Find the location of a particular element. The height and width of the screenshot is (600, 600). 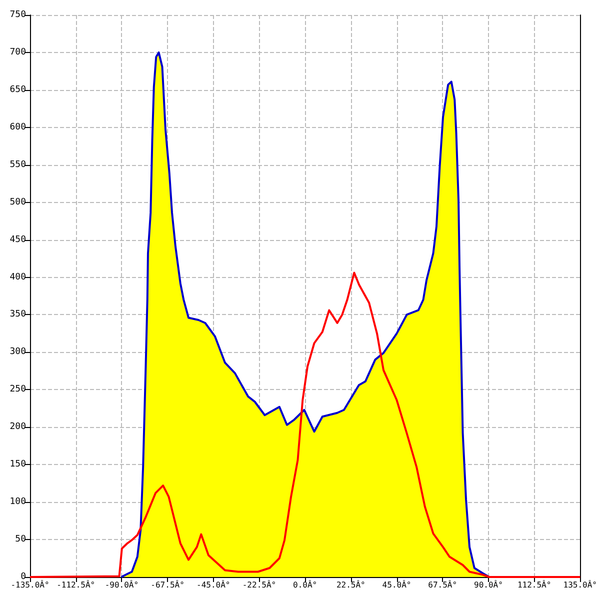

x-tick-label: 112.5Â° is located at coordinates (534, 585).